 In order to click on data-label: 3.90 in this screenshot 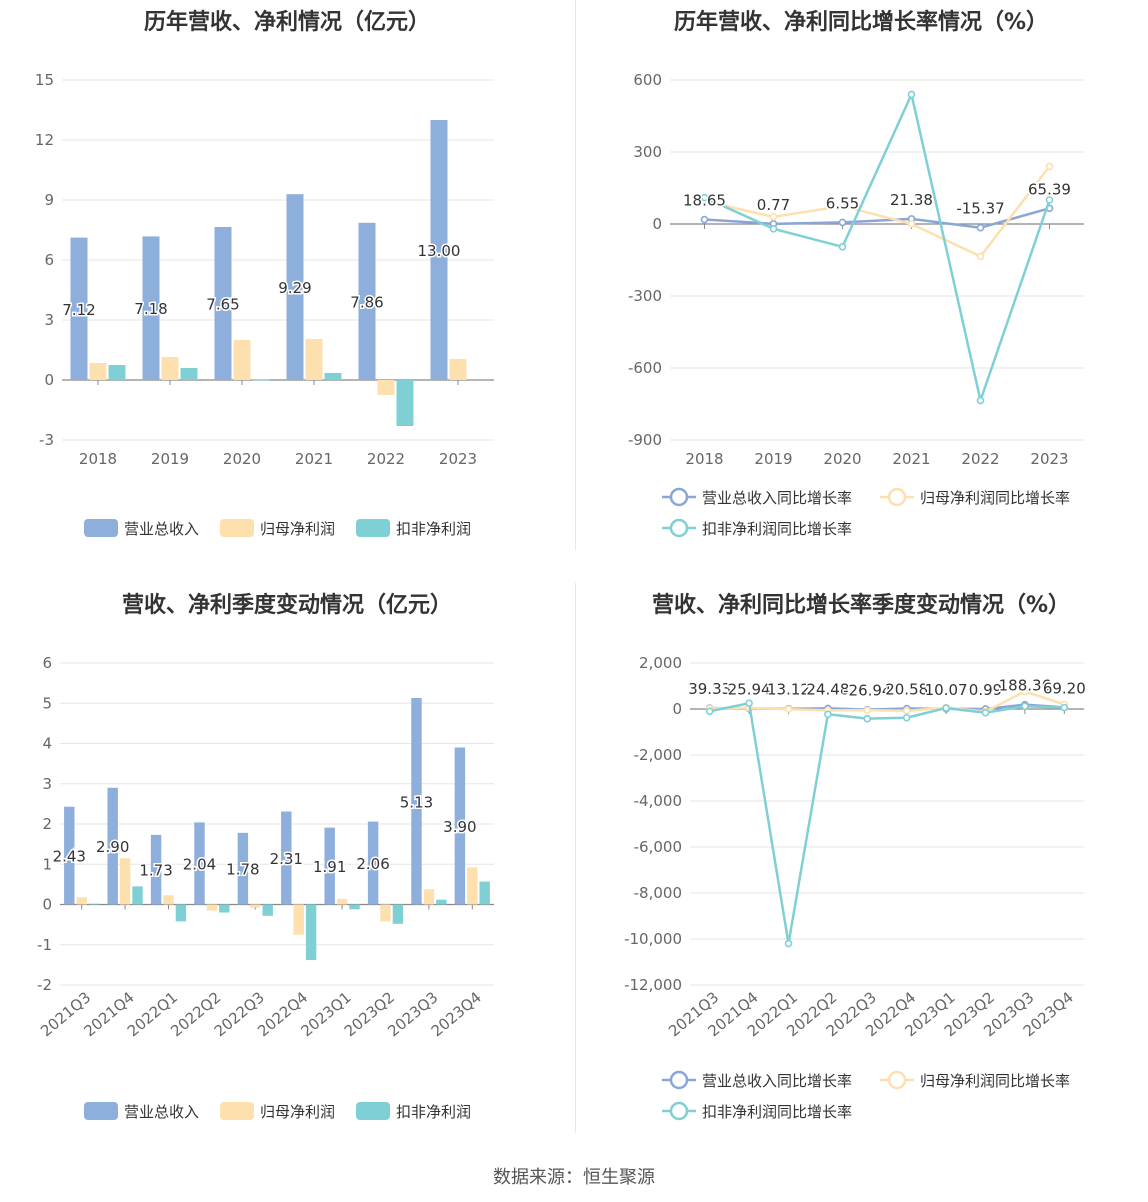, I will do `click(459, 827)`.